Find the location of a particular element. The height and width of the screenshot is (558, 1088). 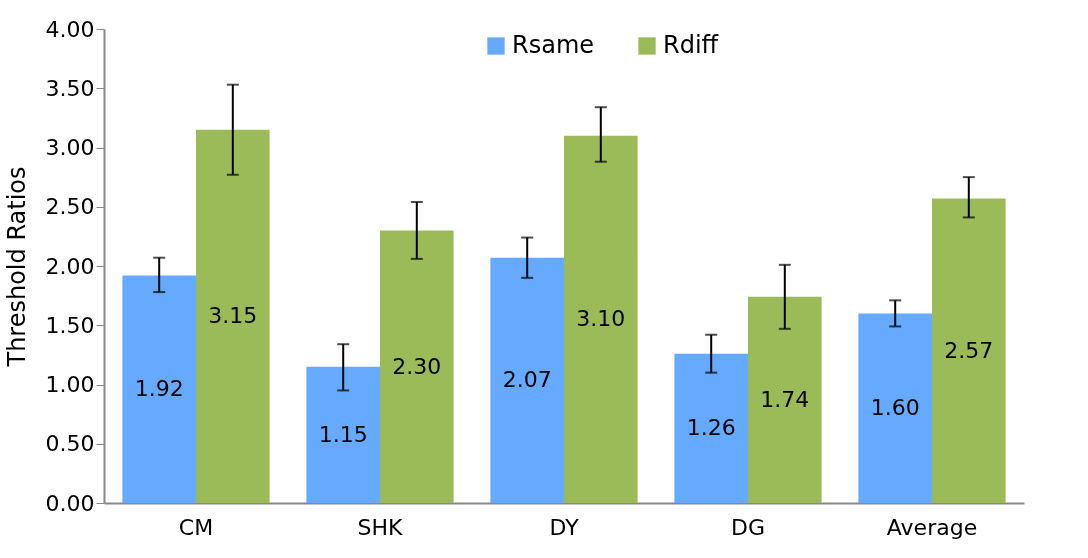

y-tick-label: 2.00 is located at coordinates (70, 266).